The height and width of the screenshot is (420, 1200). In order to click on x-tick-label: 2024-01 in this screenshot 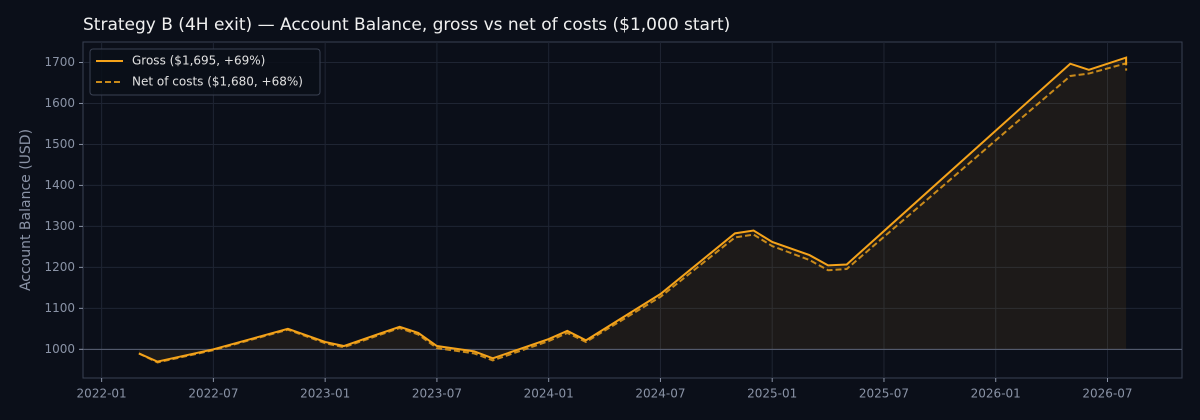, I will do `click(549, 394)`.